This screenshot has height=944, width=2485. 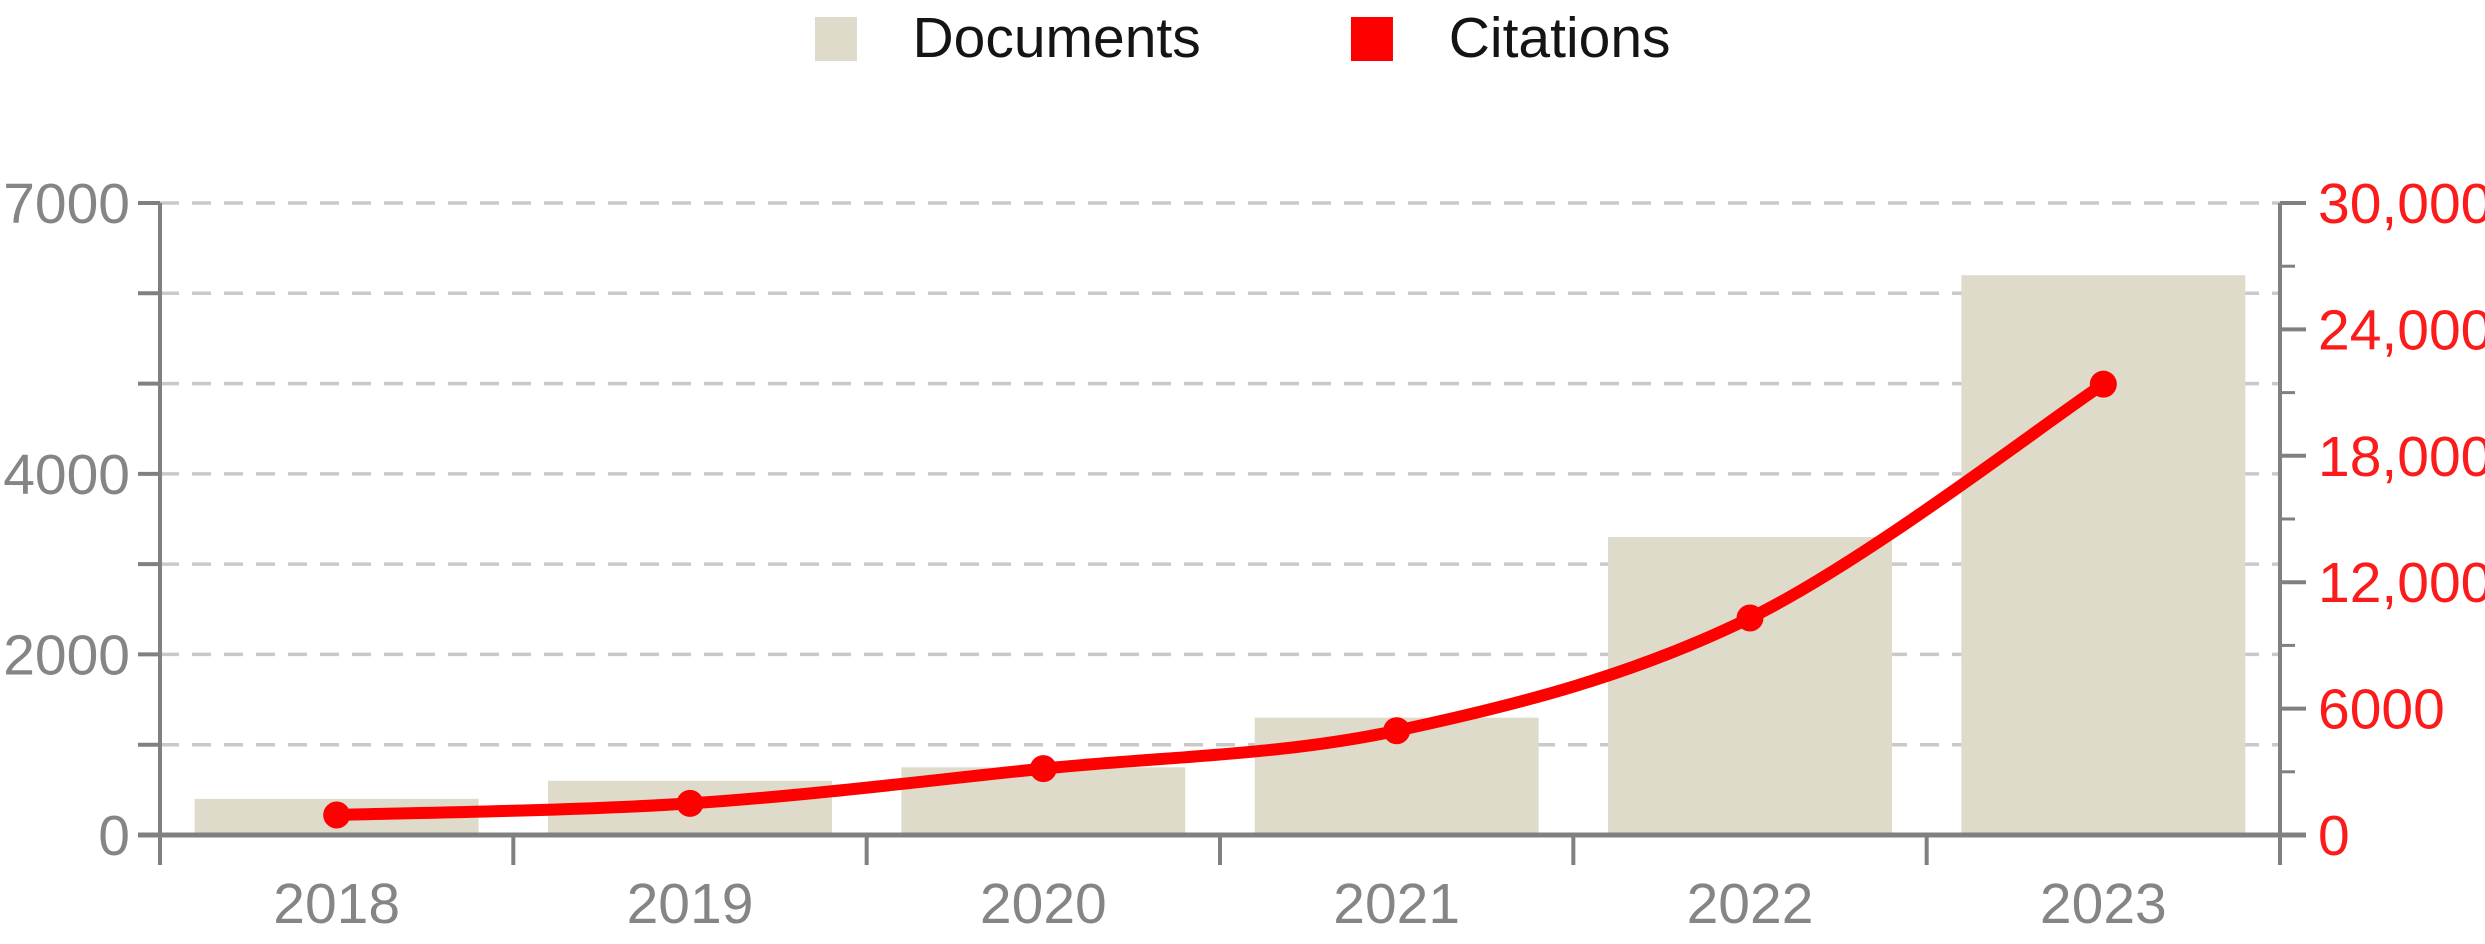 I want to click on x-axis-label-2022: 2022, so click(x=1750, y=904).